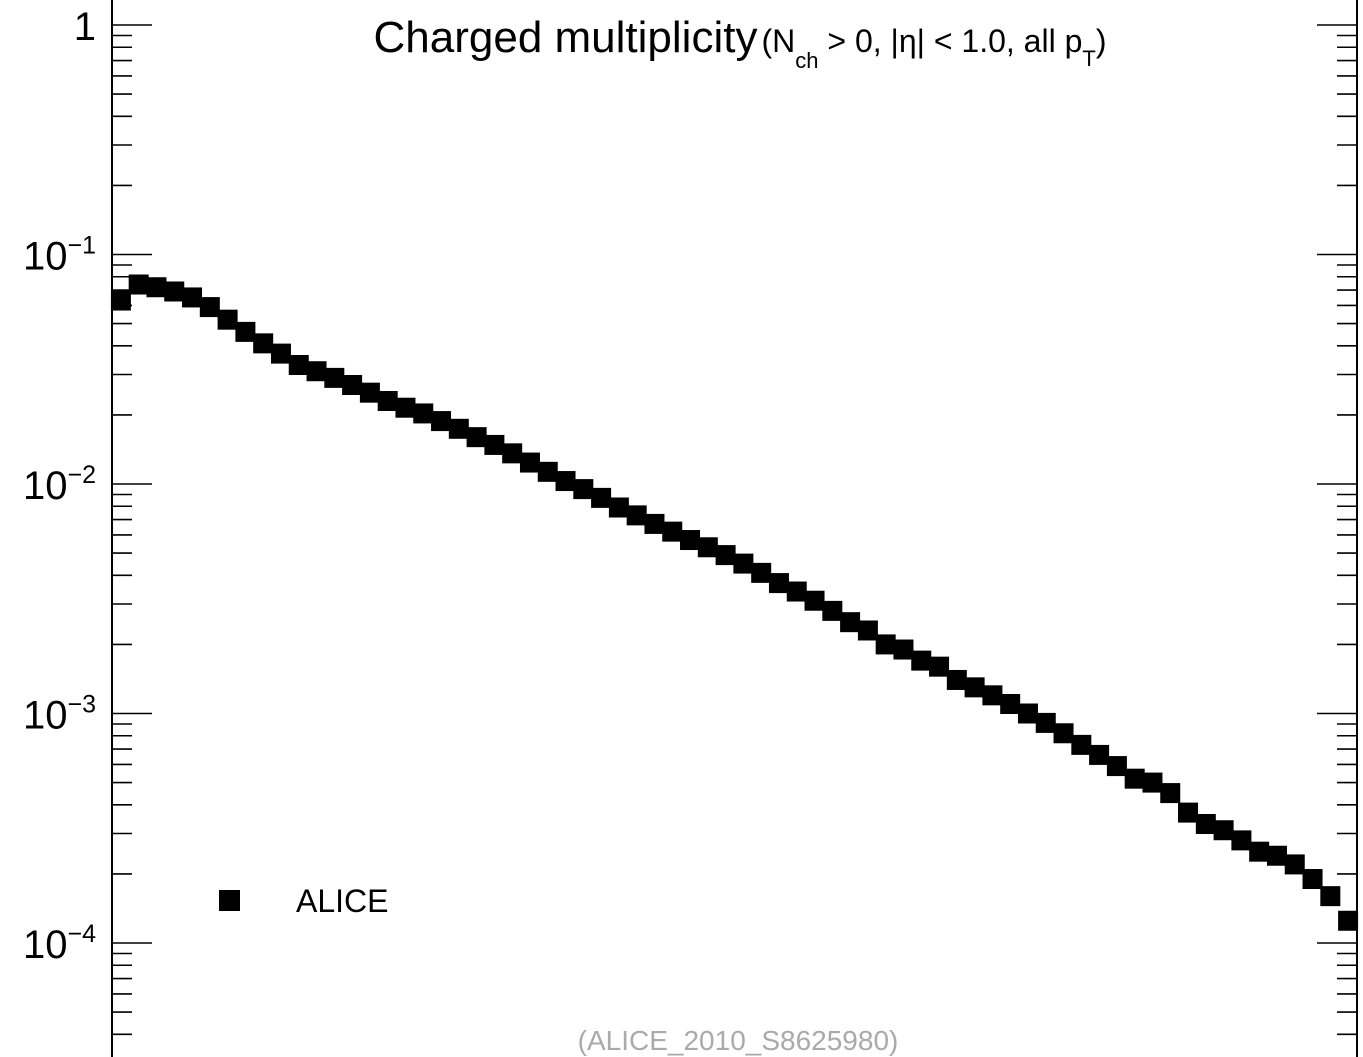 The width and height of the screenshot is (1363, 1057). What do you see at coordinates (59, 714) in the screenshot?
I see `y-tick-label: 10⁻³` at bounding box center [59, 714].